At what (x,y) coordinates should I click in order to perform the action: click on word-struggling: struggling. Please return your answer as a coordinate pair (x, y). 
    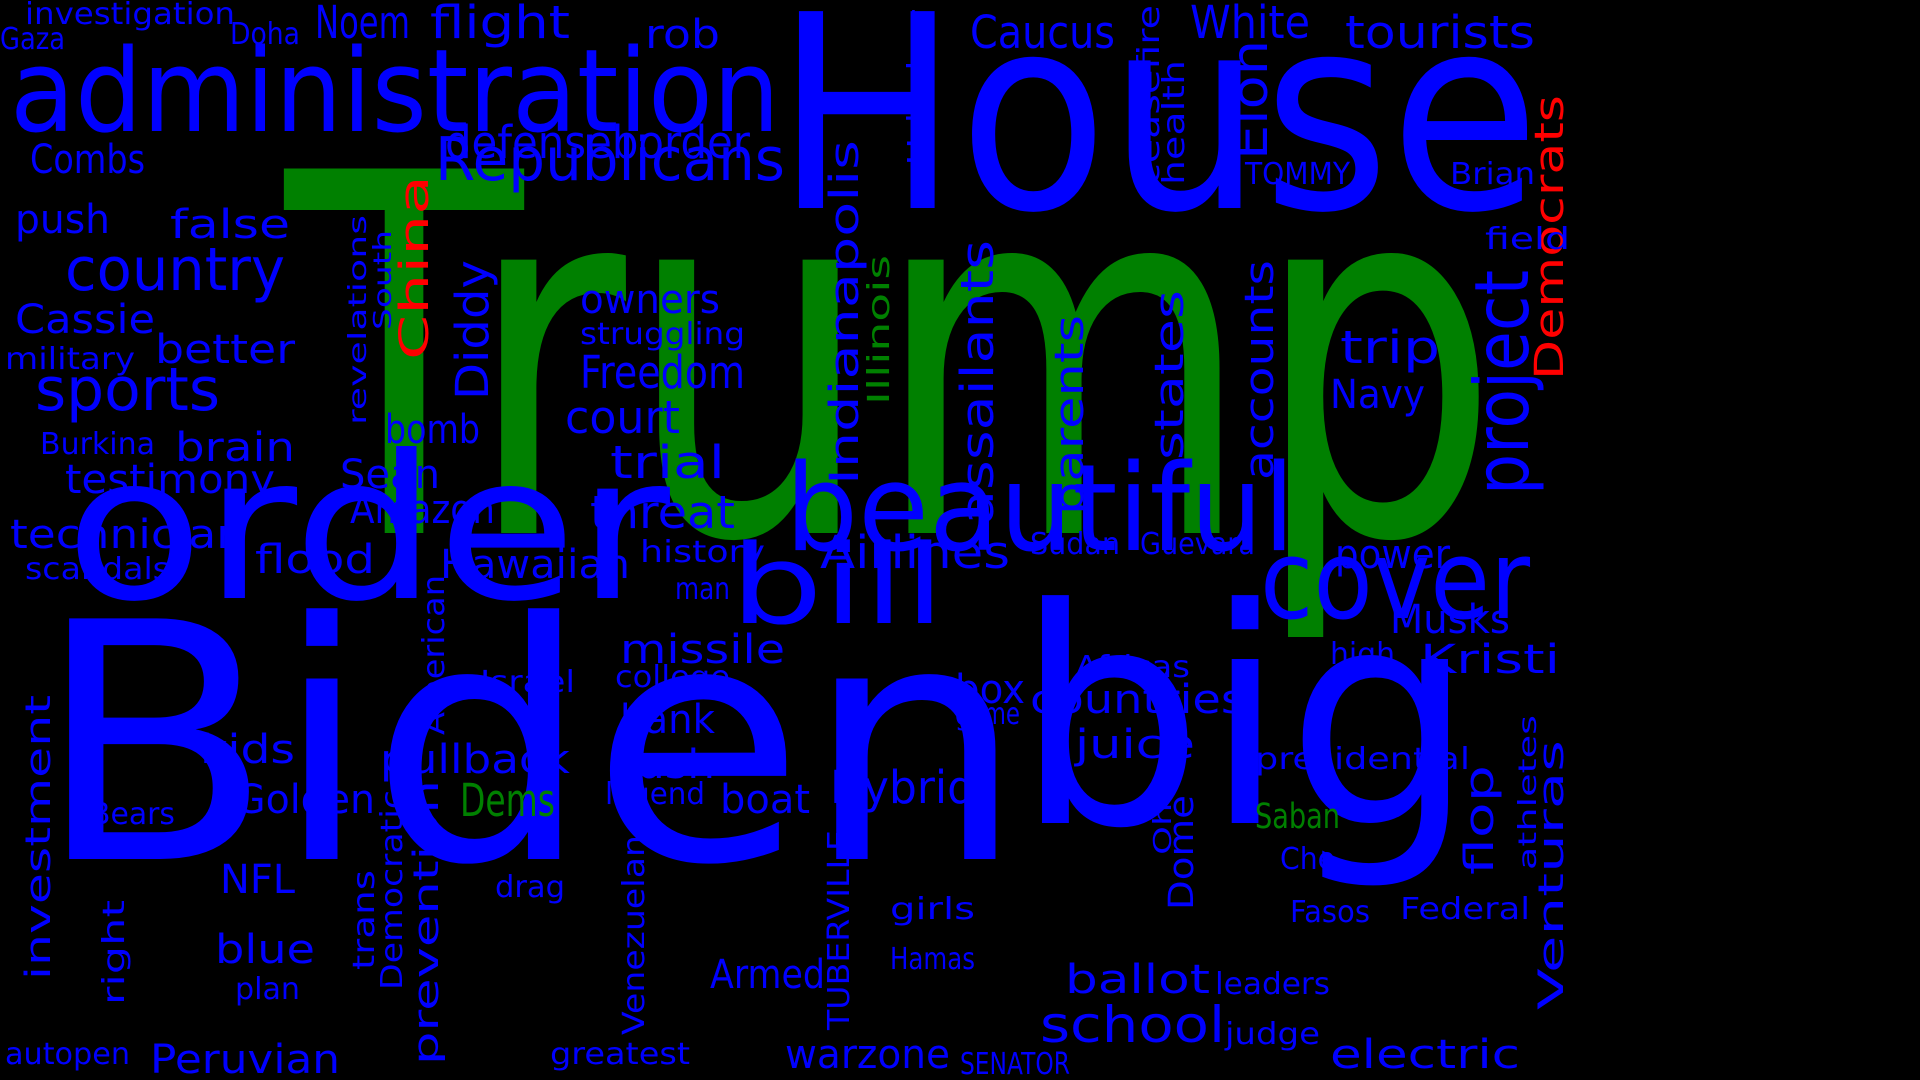
    Looking at the image, I should click on (662, 334).